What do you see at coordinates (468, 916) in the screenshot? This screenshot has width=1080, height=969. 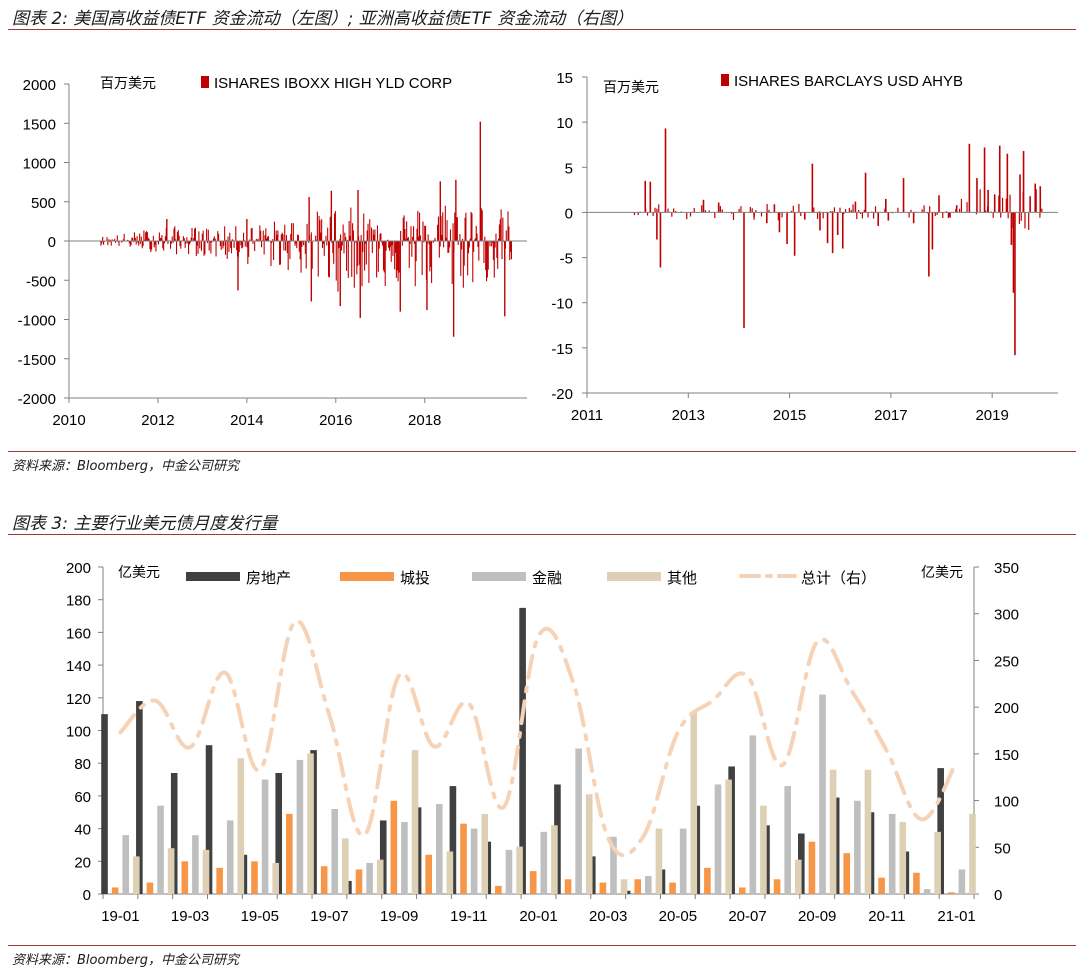 I see `x-tick-label: 19-11` at bounding box center [468, 916].